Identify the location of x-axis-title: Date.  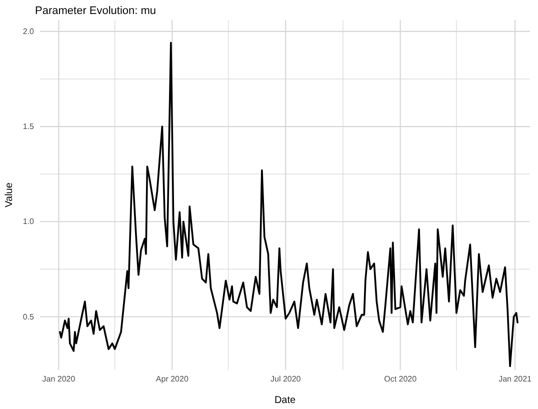
(285, 400).